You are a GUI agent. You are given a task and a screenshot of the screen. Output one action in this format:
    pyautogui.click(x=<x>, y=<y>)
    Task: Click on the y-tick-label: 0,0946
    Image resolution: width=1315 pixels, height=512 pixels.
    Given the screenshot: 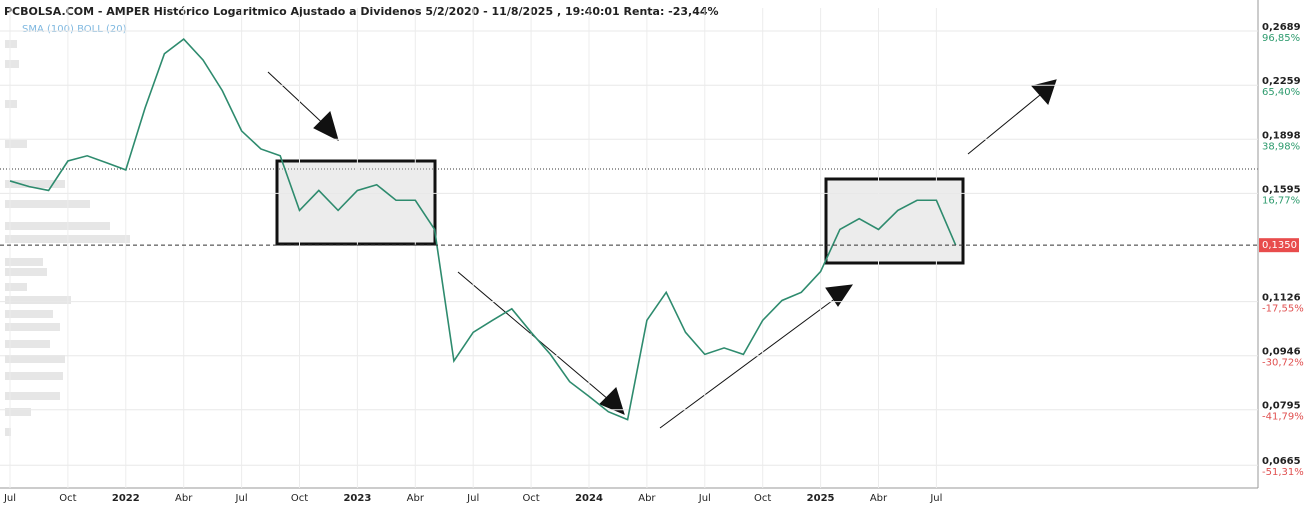 What is the action you would take?
    pyautogui.click(x=1281, y=352)
    